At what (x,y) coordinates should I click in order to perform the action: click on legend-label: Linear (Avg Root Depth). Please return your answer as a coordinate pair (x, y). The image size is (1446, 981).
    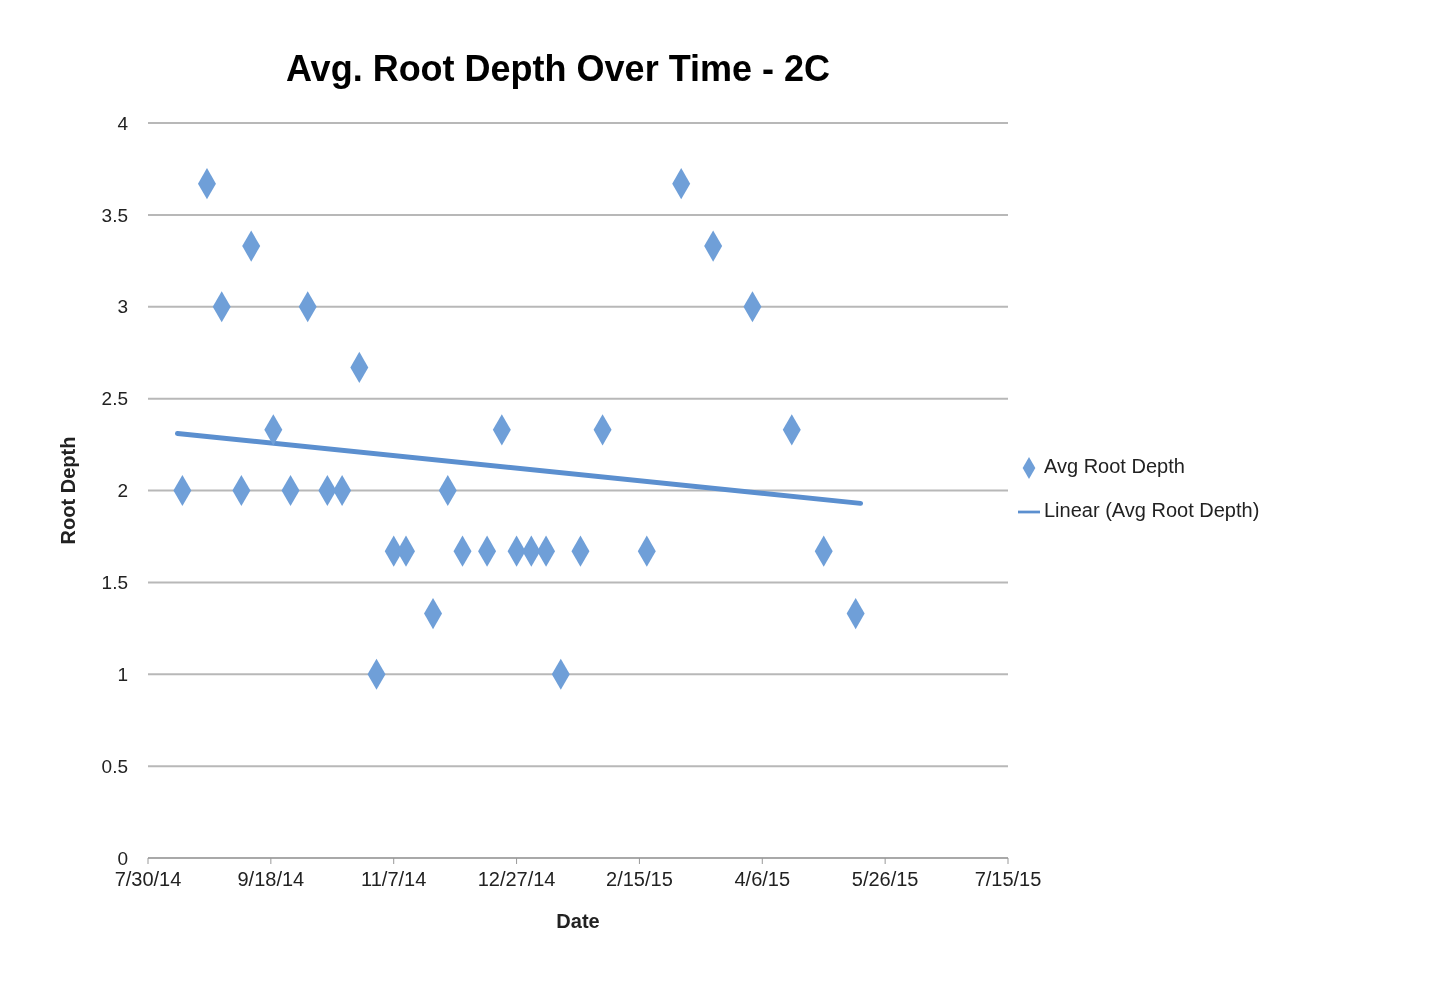
    Looking at the image, I should click on (1152, 510).